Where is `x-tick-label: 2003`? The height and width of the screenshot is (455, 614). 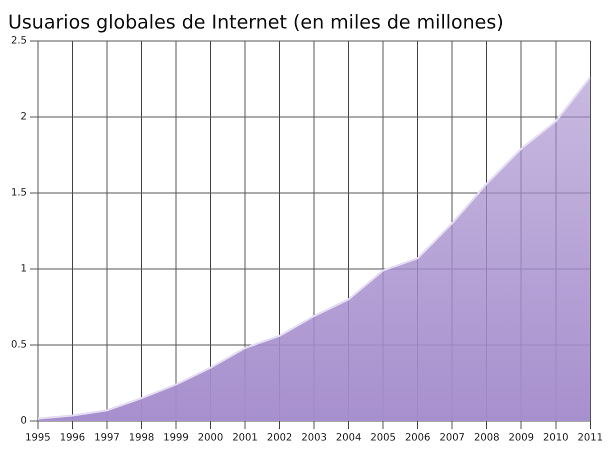
x-tick-label: 2003 is located at coordinates (314, 438).